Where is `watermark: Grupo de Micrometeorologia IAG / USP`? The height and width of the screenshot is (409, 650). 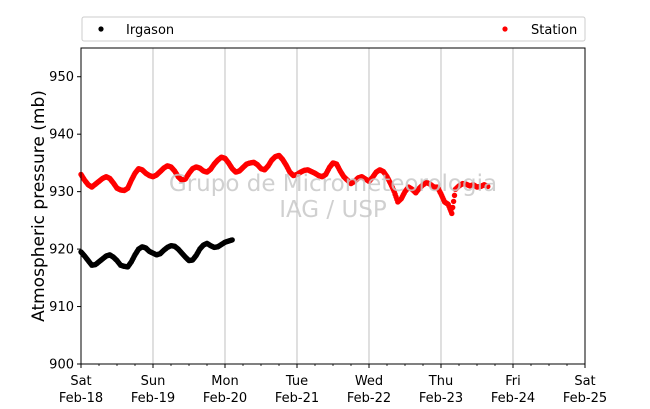
watermark: Grupo de Micrometeorologia IAG / USP is located at coordinates (333, 197).